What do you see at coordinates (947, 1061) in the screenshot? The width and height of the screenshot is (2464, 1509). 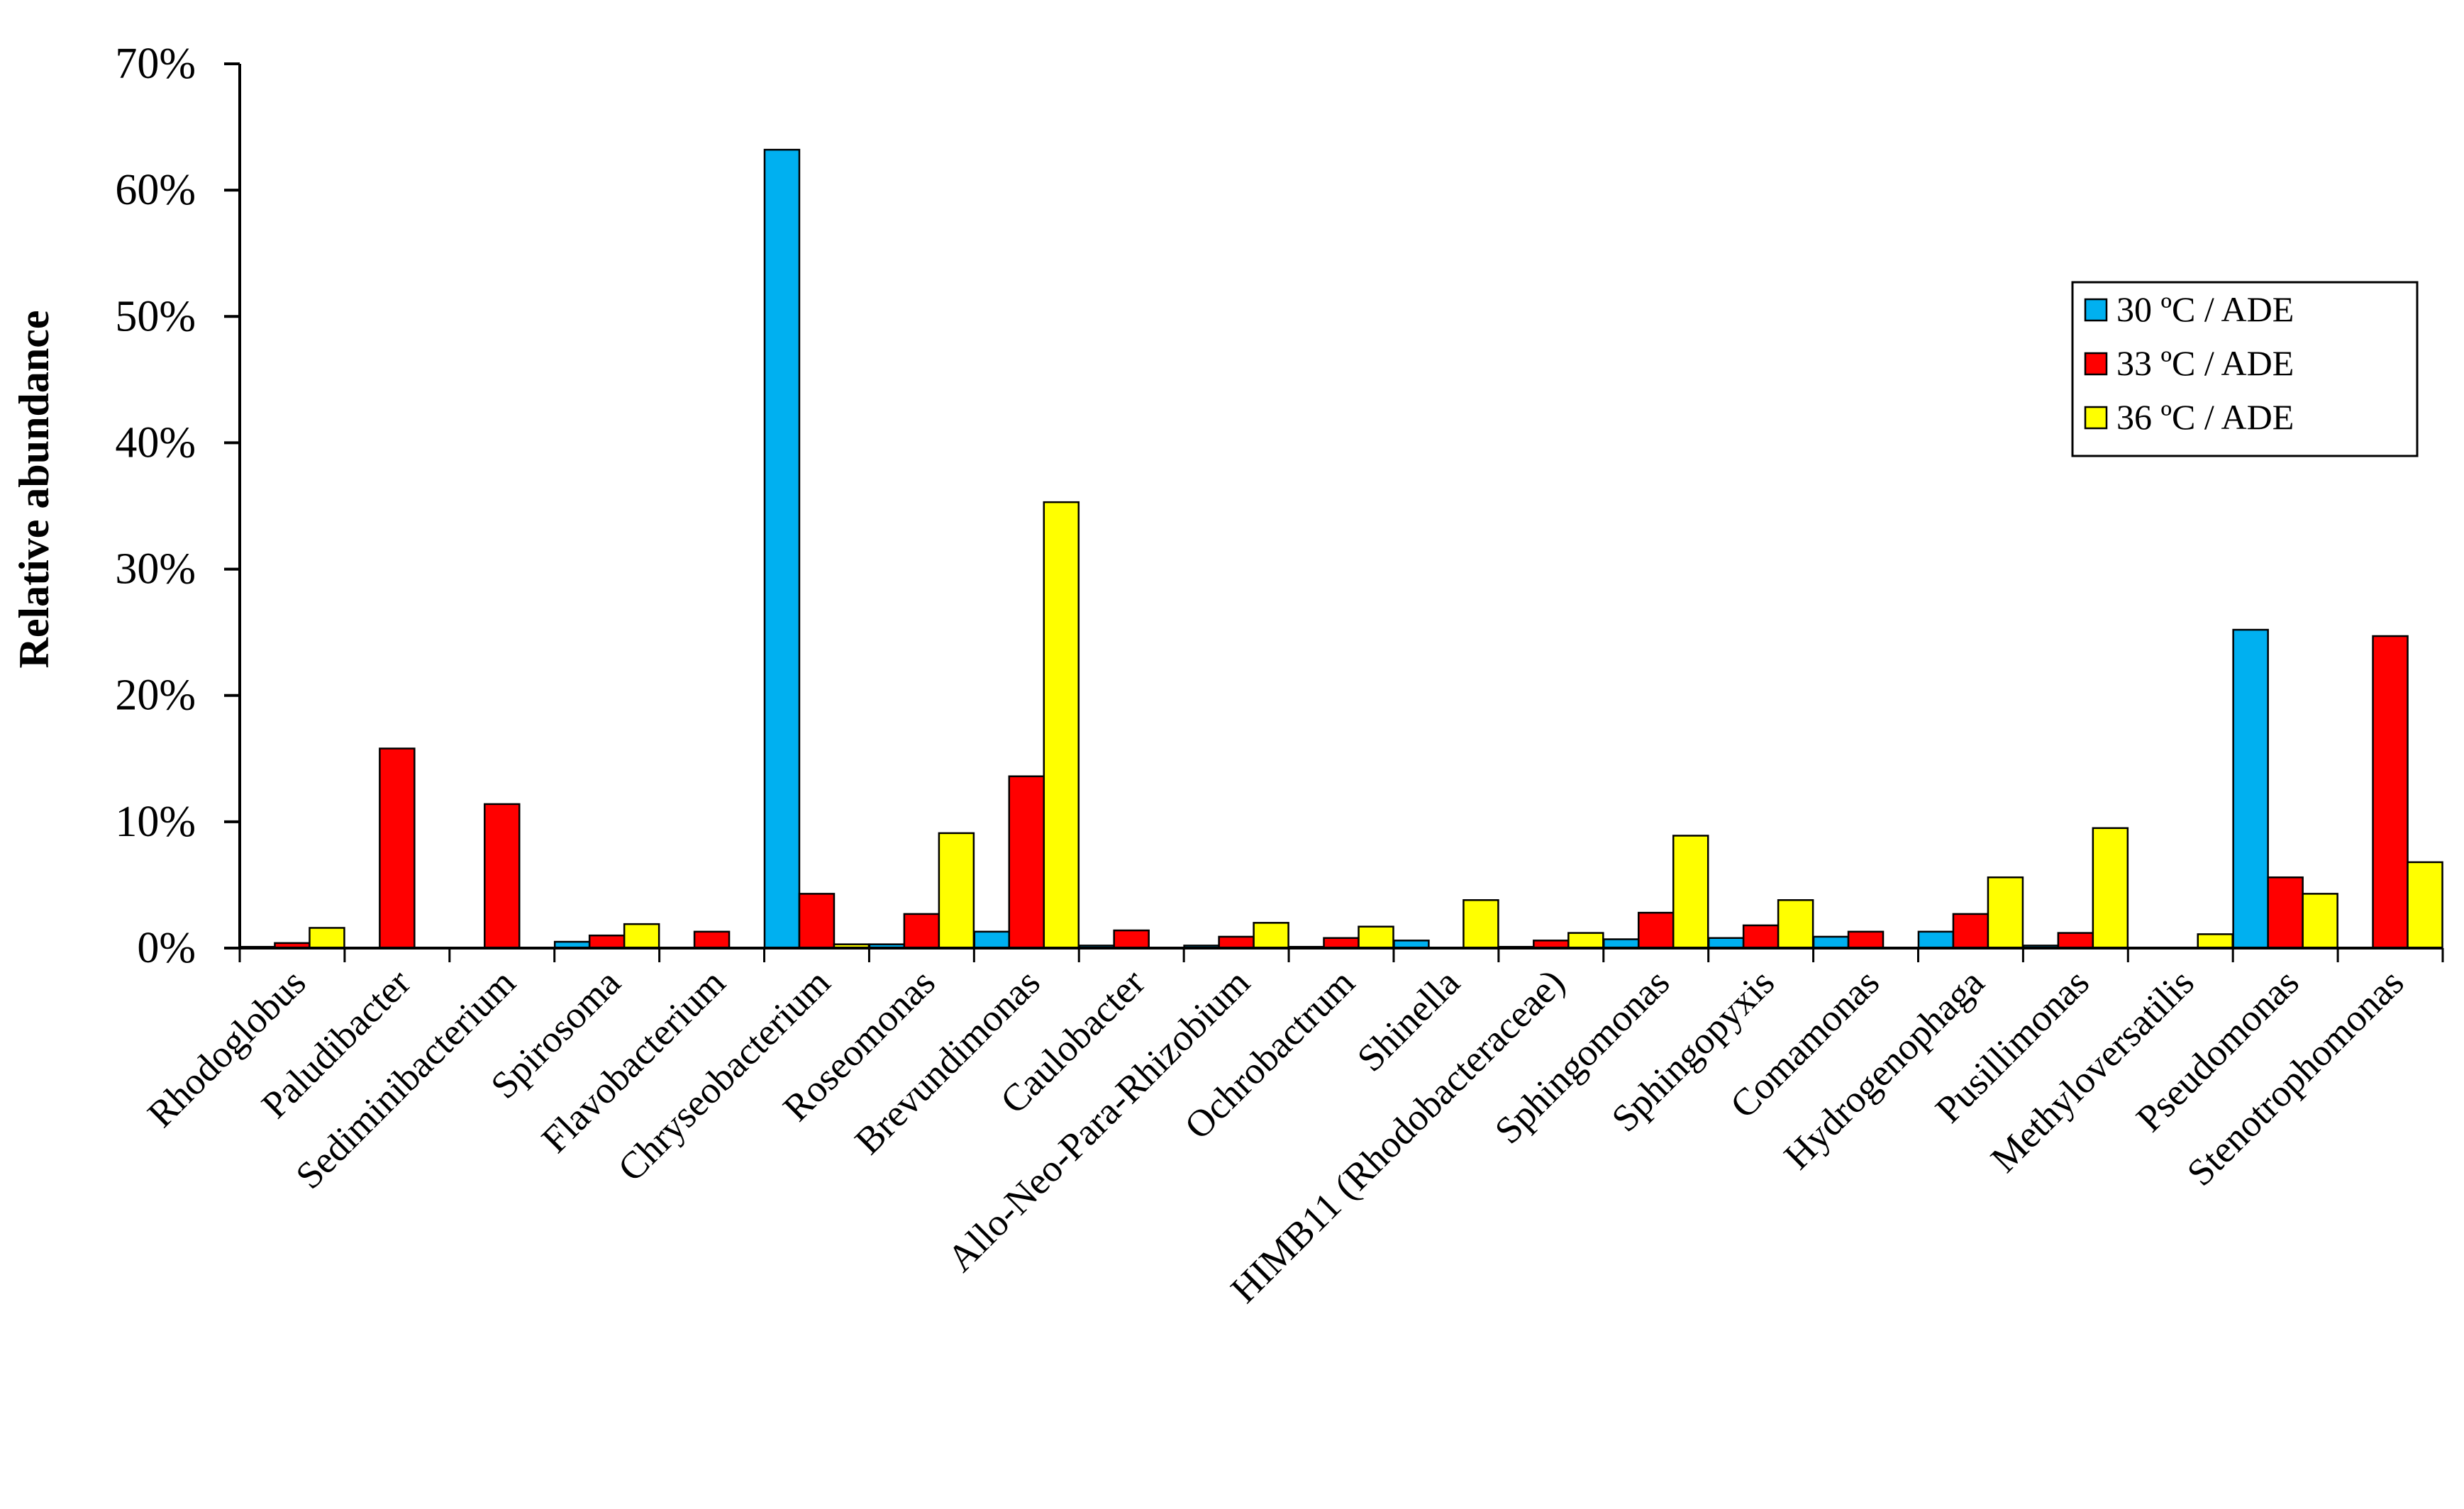 I see `x-category-label: Brevundimonas` at bounding box center [947, 1061].